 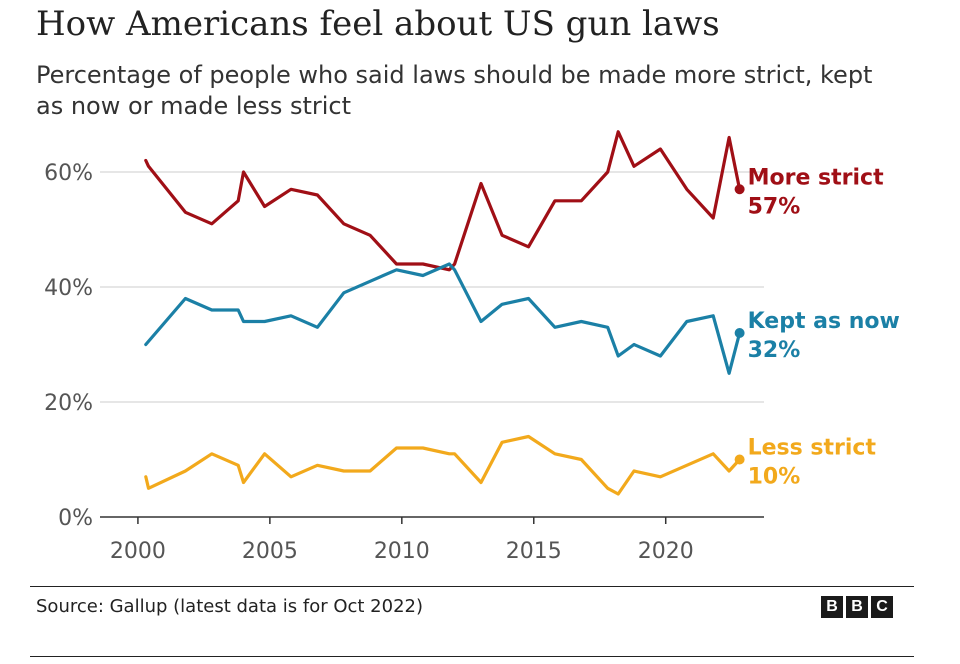 What do you see at coordinates (472, 586) in the screenshot?
I see `source-divider` at bounding box center [472, 586].